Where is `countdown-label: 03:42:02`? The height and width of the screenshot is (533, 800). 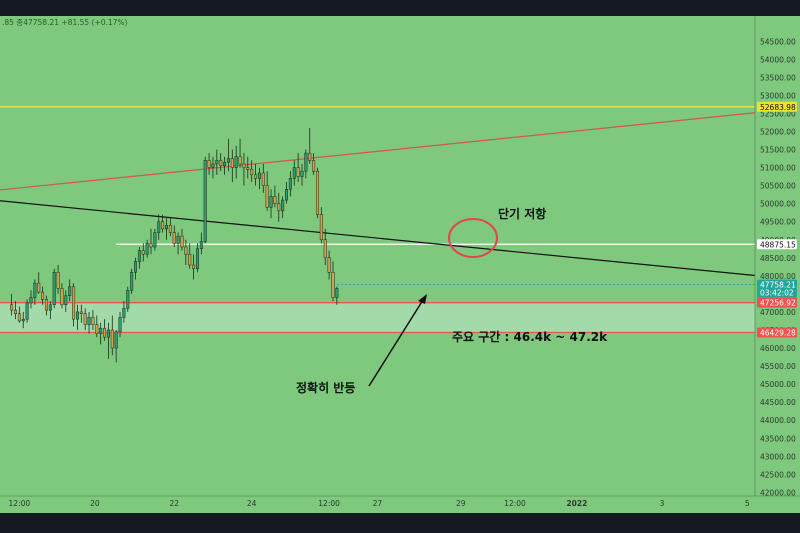
countdown-label: 03:42:02 is located at coordinates (777, 293).